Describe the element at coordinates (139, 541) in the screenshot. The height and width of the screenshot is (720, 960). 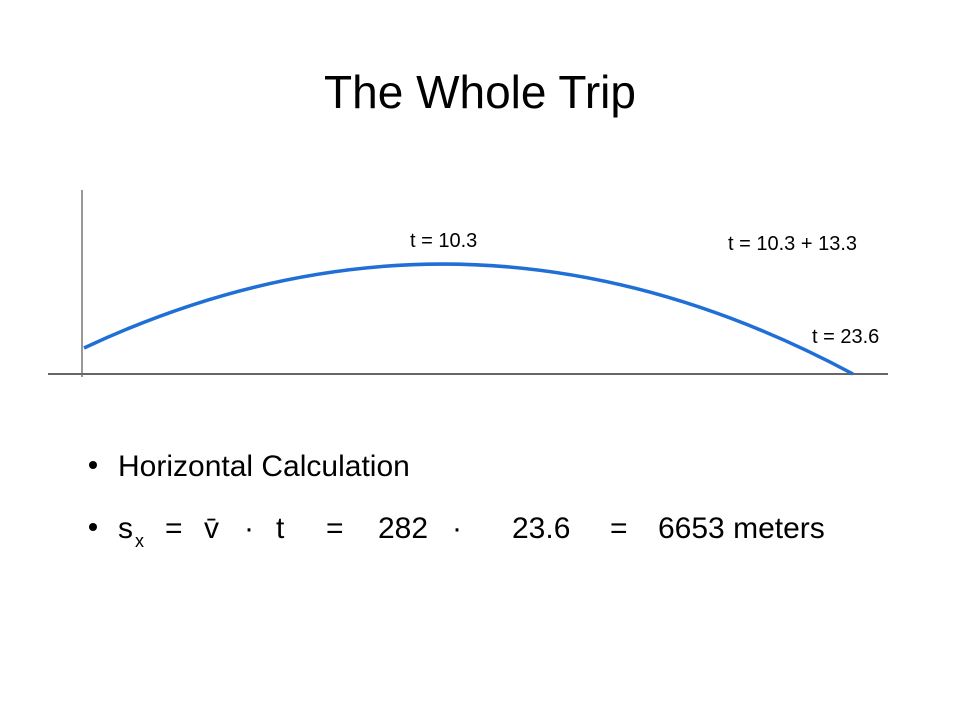
I see `formula-subscript: x` at that location.